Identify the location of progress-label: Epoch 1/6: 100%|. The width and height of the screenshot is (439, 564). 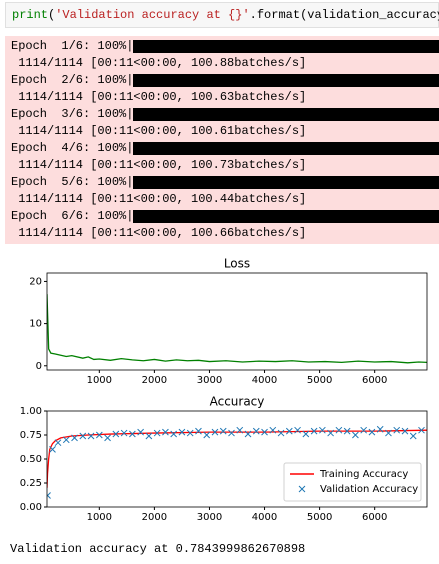
(72, 46).